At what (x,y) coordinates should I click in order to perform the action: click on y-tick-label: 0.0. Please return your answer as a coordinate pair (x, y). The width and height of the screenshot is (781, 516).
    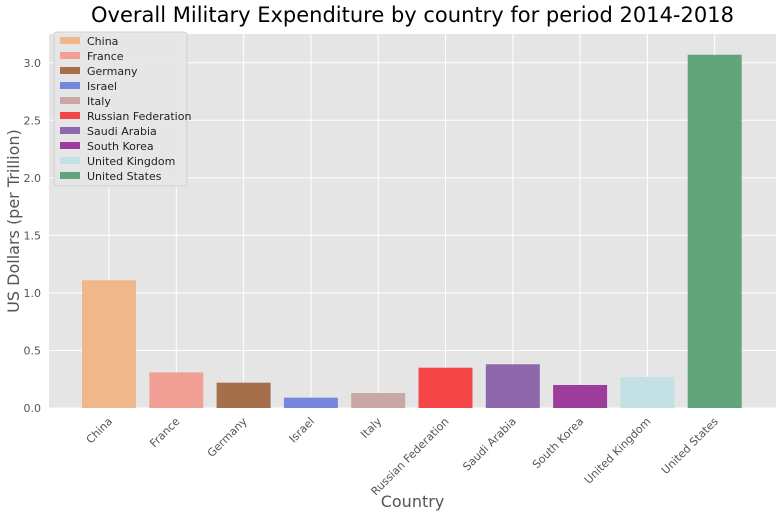
    Looking at the image, I should click on (33, 408).